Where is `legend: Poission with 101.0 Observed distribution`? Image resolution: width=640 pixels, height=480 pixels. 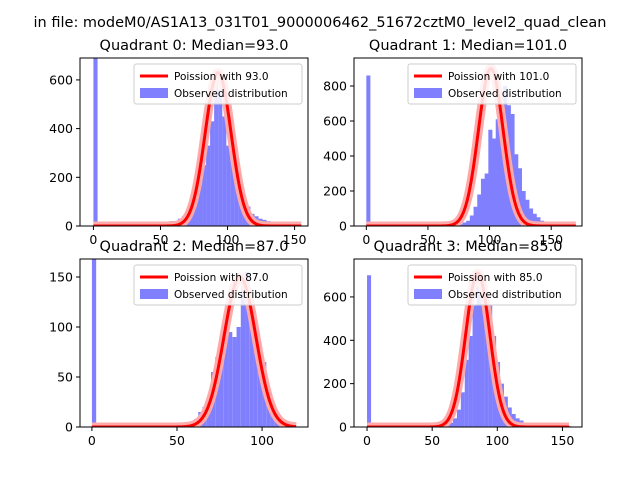
legend: Poission with 101.0 Observed distribution is located at coordinates (492, 84).